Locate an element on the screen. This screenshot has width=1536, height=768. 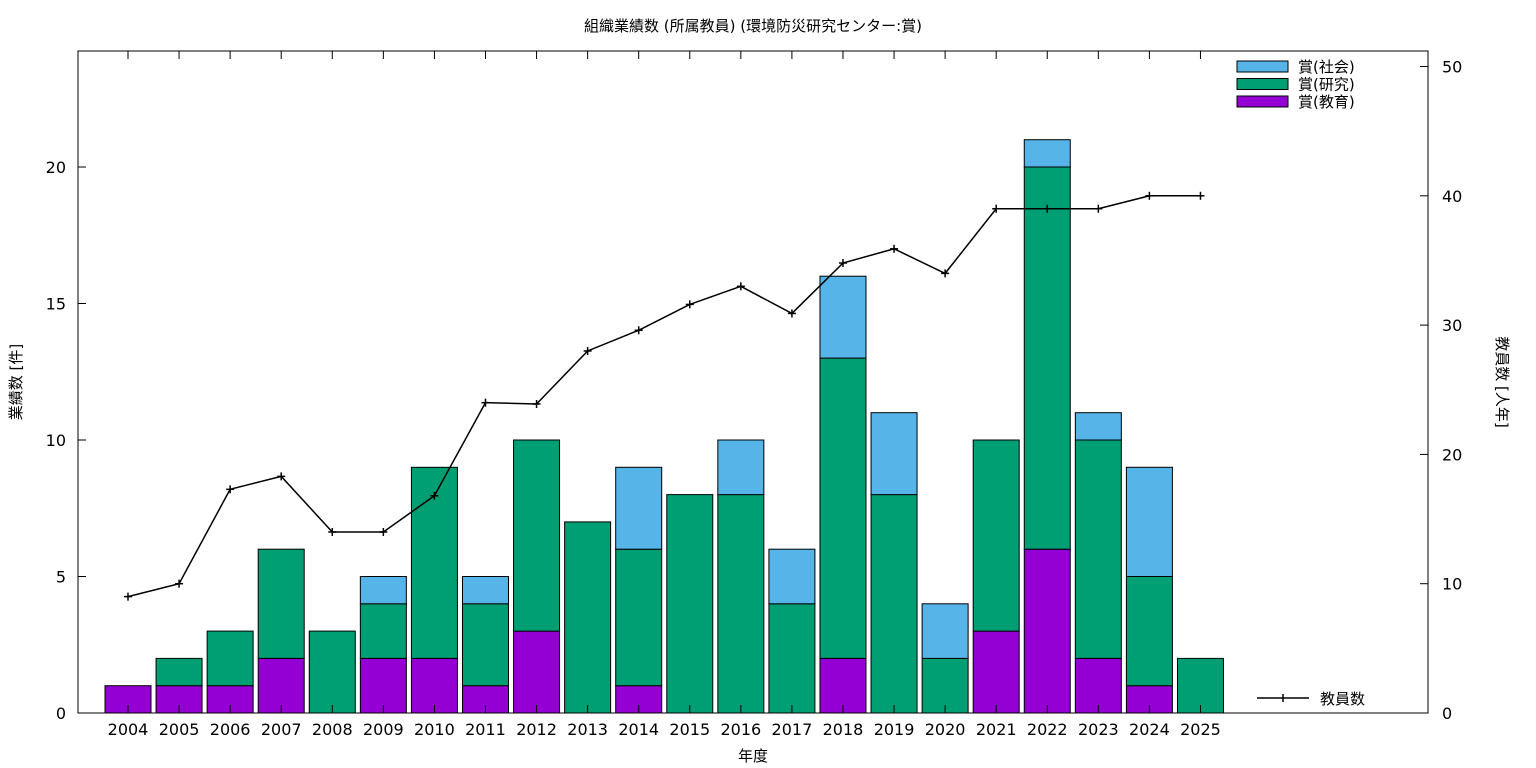
y2-tick-label: 50 is located at coordinates (1452, 67).